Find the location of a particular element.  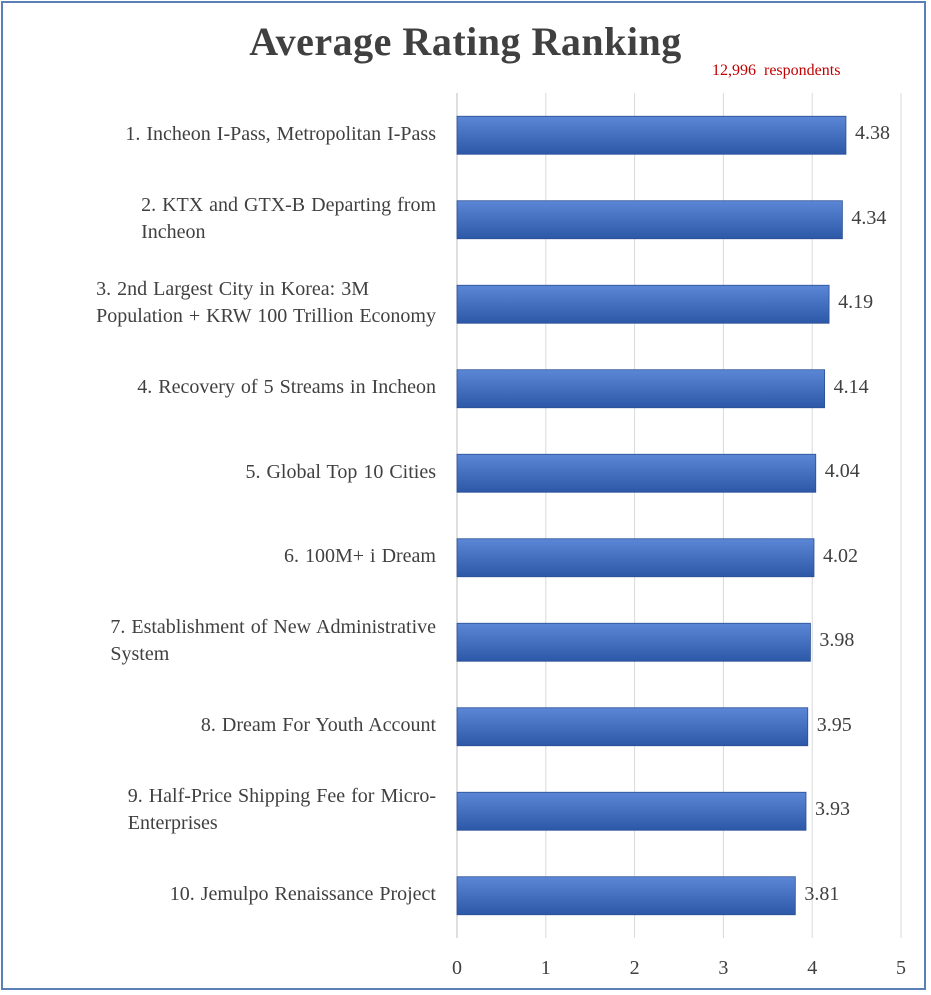

chart-title: Average Rating Ranking is located at coordinates (465, 41).